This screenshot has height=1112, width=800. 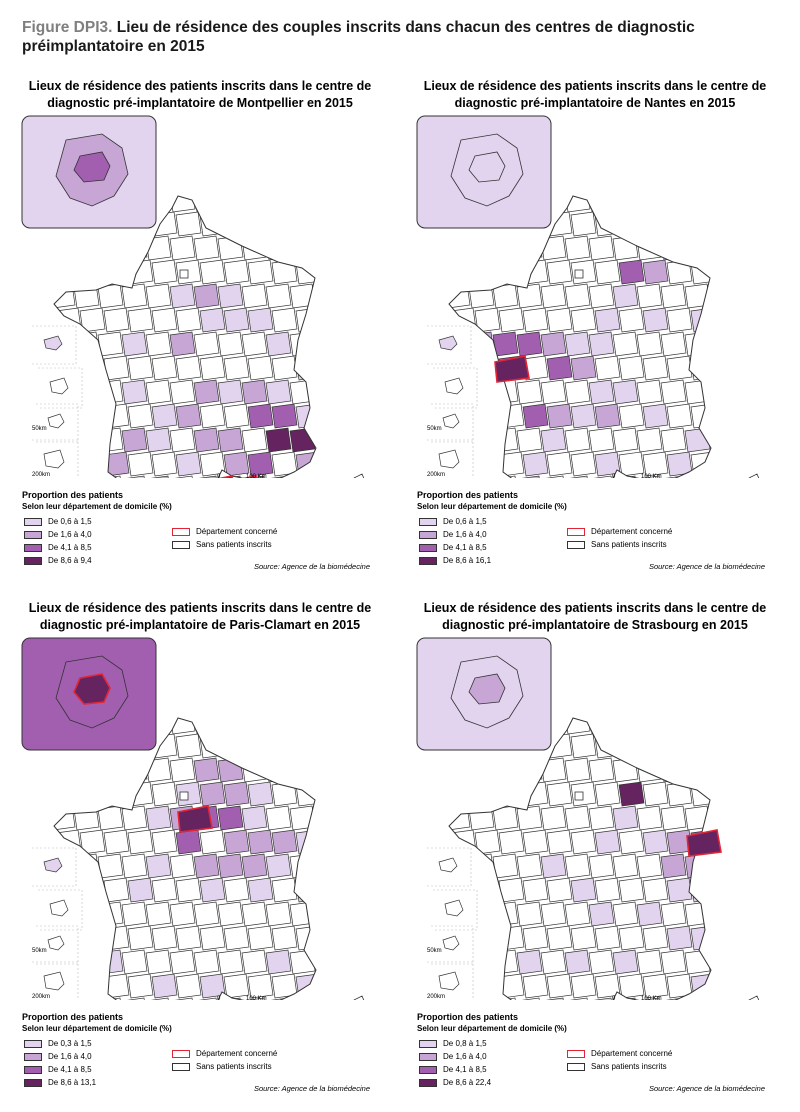 What do you see at coordinates (199, 859) in the screenshot?
I see `department-cells` at bounding box center [199, 859].